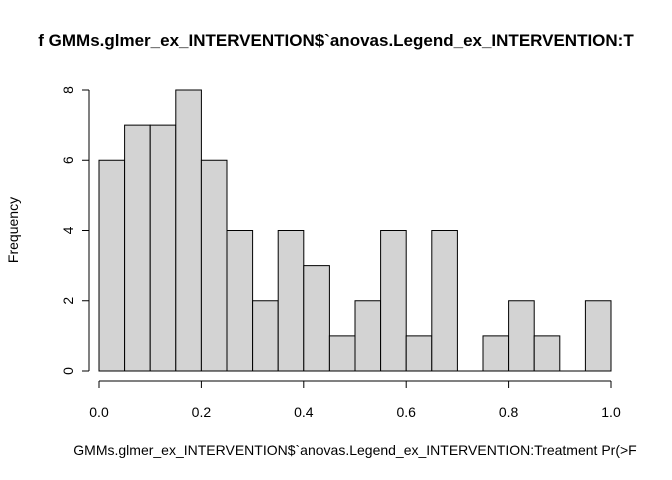 This screenshot has height=480, width=672. What do you see at coordinates (355, 400) in the screenshot?
I see `x-axis: 0.0 0.2 0.4 0.6 0.8 1.0` at bounding box center [355, 400].